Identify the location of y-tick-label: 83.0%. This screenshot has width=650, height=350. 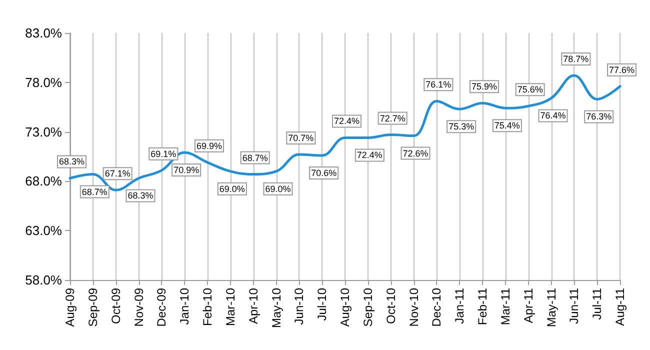
(43, 33).